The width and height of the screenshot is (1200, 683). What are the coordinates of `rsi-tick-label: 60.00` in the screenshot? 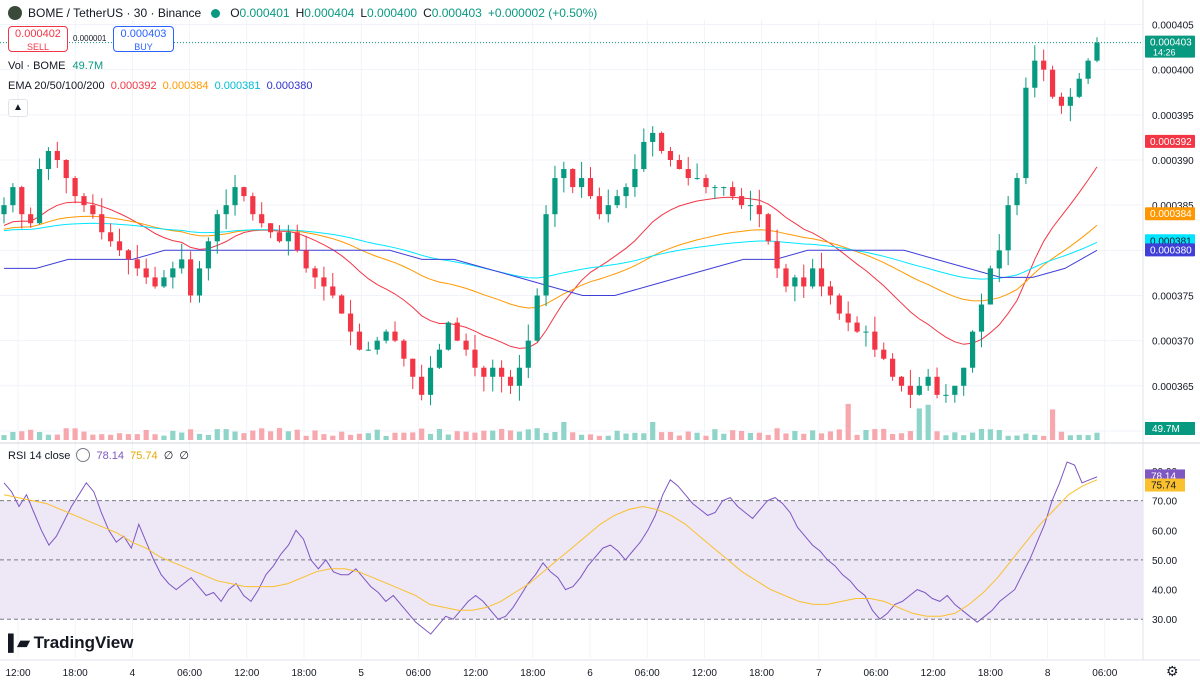 It's located at (1164, 531).